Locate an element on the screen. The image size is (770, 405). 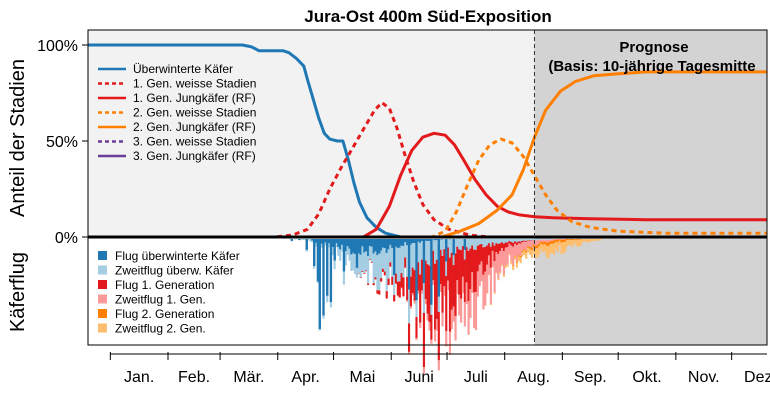
legend-line-label: 1. Gen. Jungkäfer (RF) is located at coordinates (194, 98).